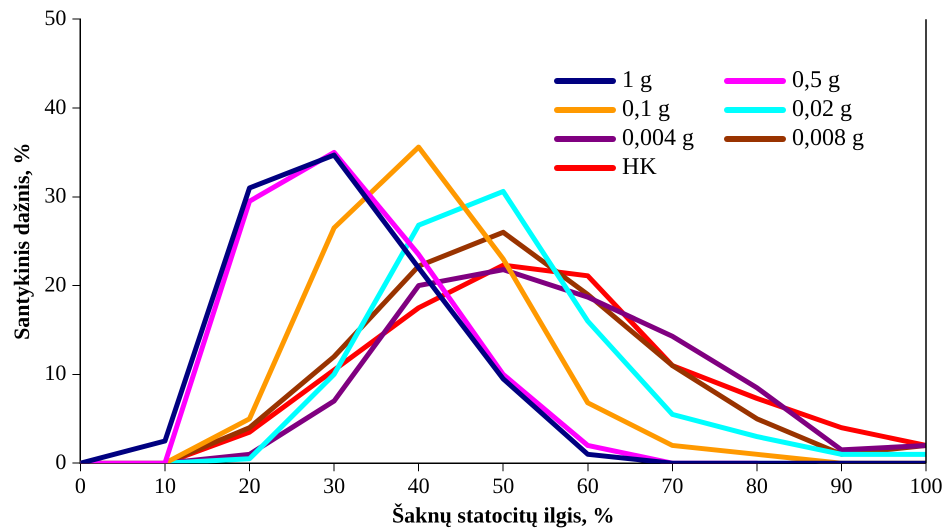  I want to click on x-tick-label: 60, so click(587, 485).